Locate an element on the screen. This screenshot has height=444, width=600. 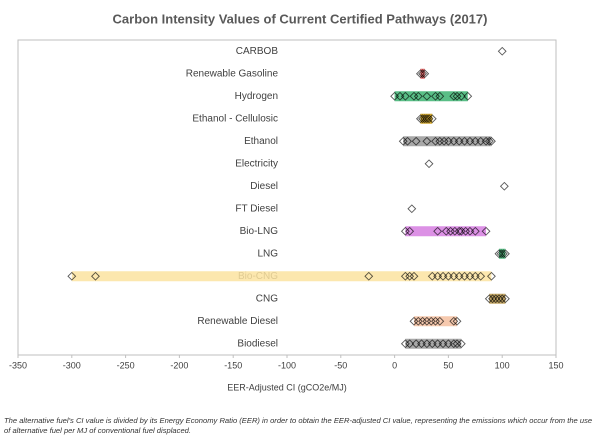
category-label: Diesel is located at coordinates (264, 186).